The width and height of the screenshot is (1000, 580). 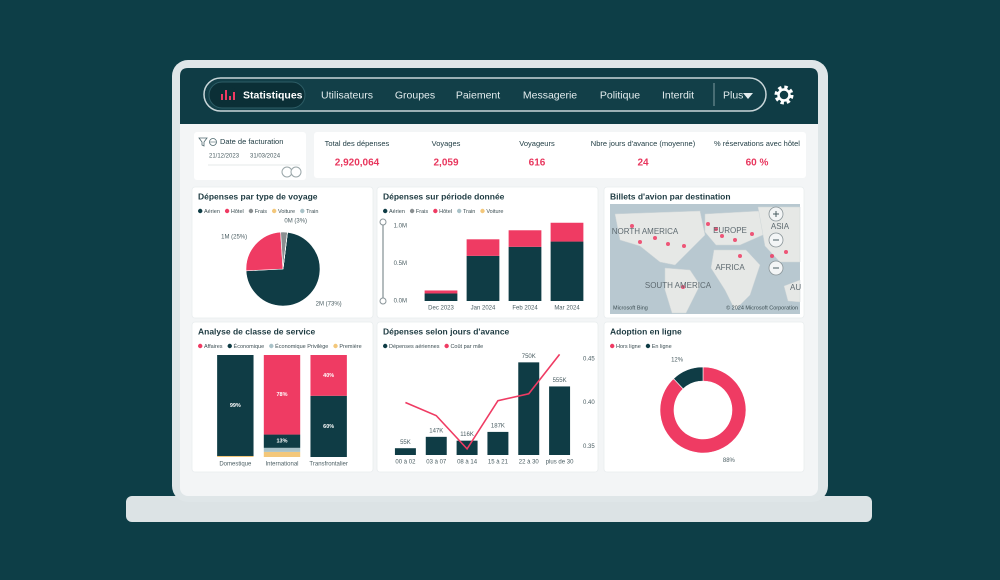 What do you see at coordinates (357, 163) in the screenshot?
I see `kpi-value: 2,920,064` at bounding box center [357, 163].